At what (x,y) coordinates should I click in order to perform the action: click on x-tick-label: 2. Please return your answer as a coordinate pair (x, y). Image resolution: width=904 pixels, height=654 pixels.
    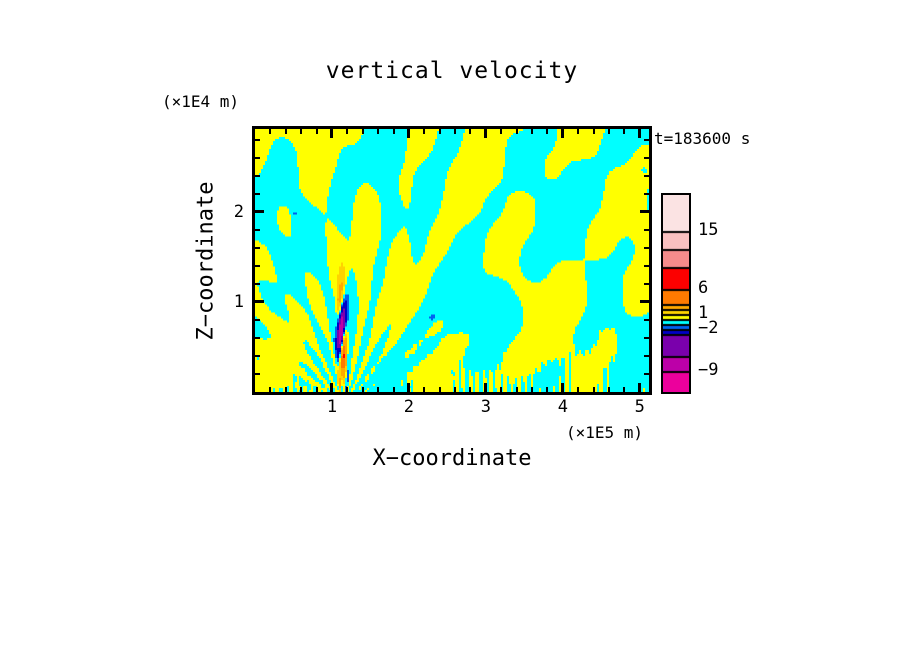
    Looking at the image, I should click on (409, 407).